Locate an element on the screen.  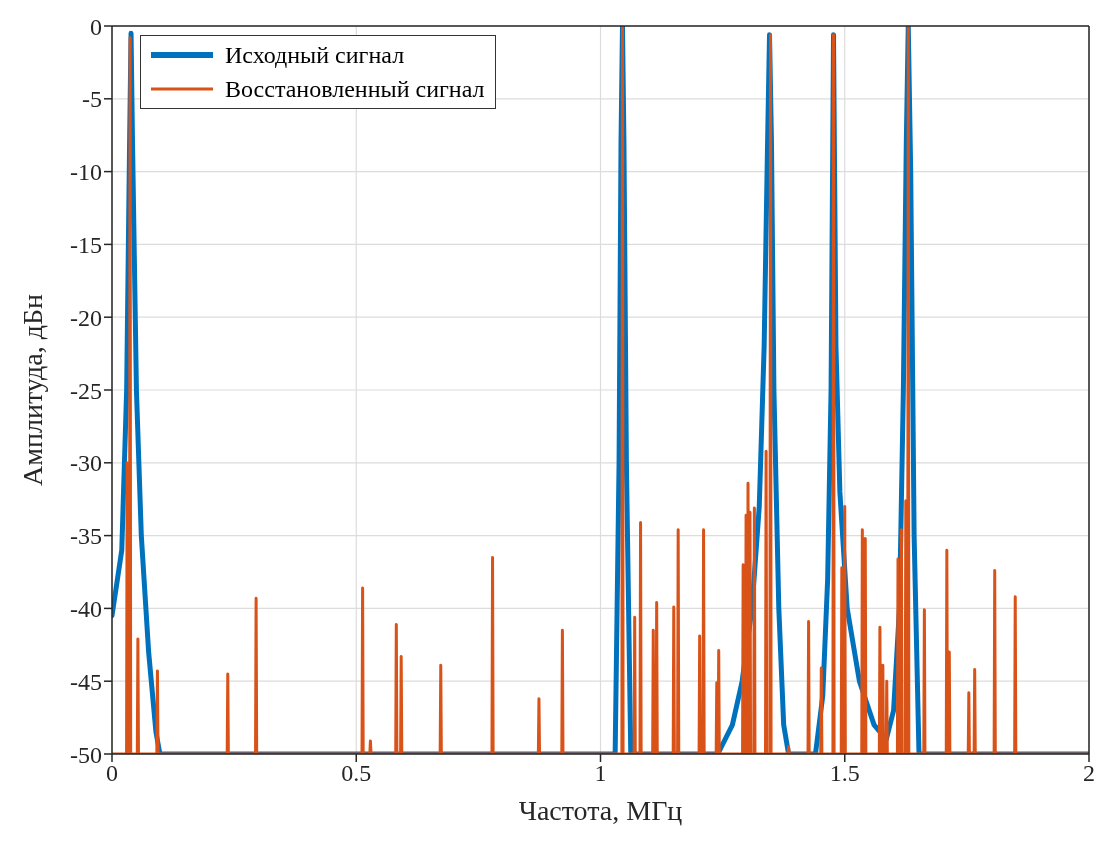
y-tick-label: -45 is located at coordinates (86, 681).